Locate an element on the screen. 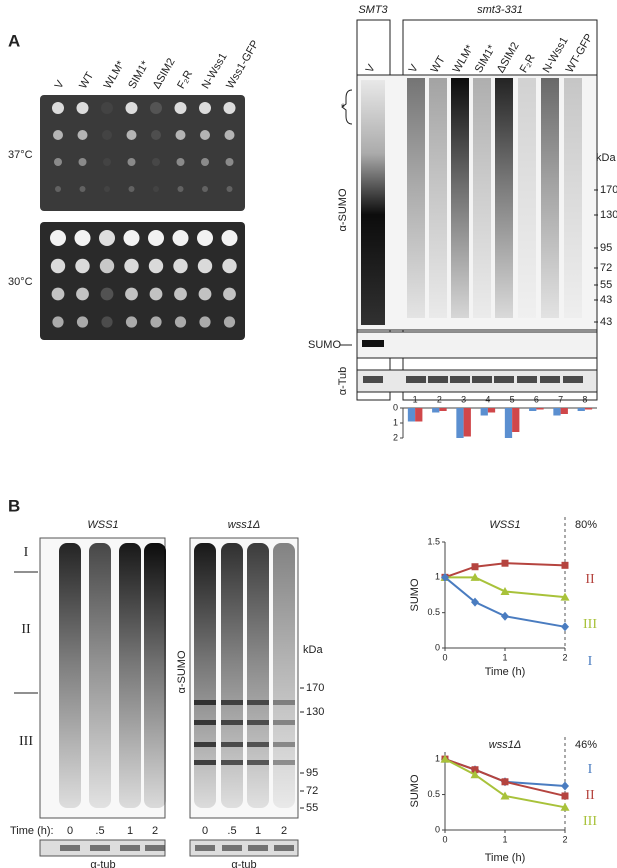 The height and width of the screenshot is (868, 617). time-tick: 0 is located at coordinates (205, 831).